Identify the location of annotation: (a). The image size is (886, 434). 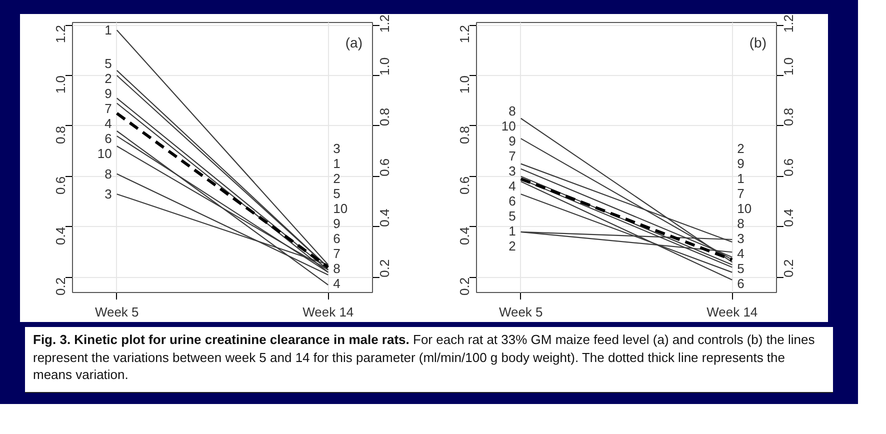
(354, 42).